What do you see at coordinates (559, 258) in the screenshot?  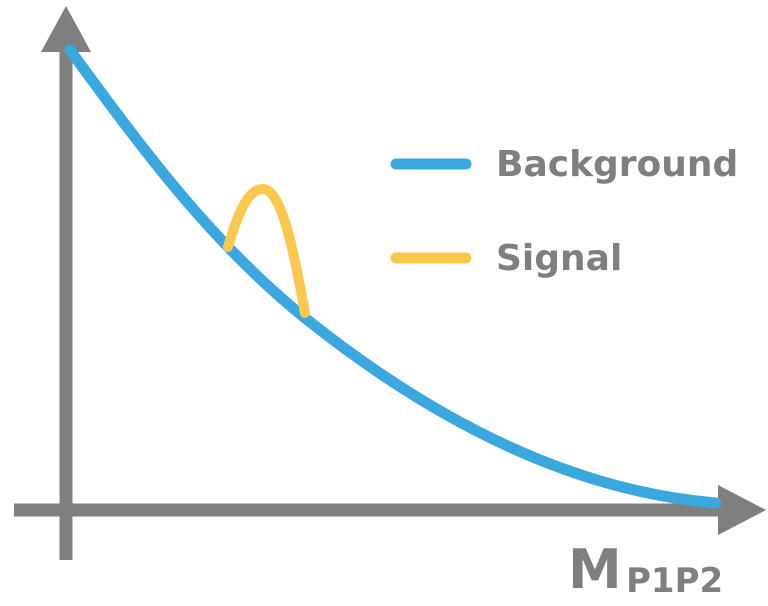 I see `legend-label-signal: Signal` at bounding box center [559, 258].